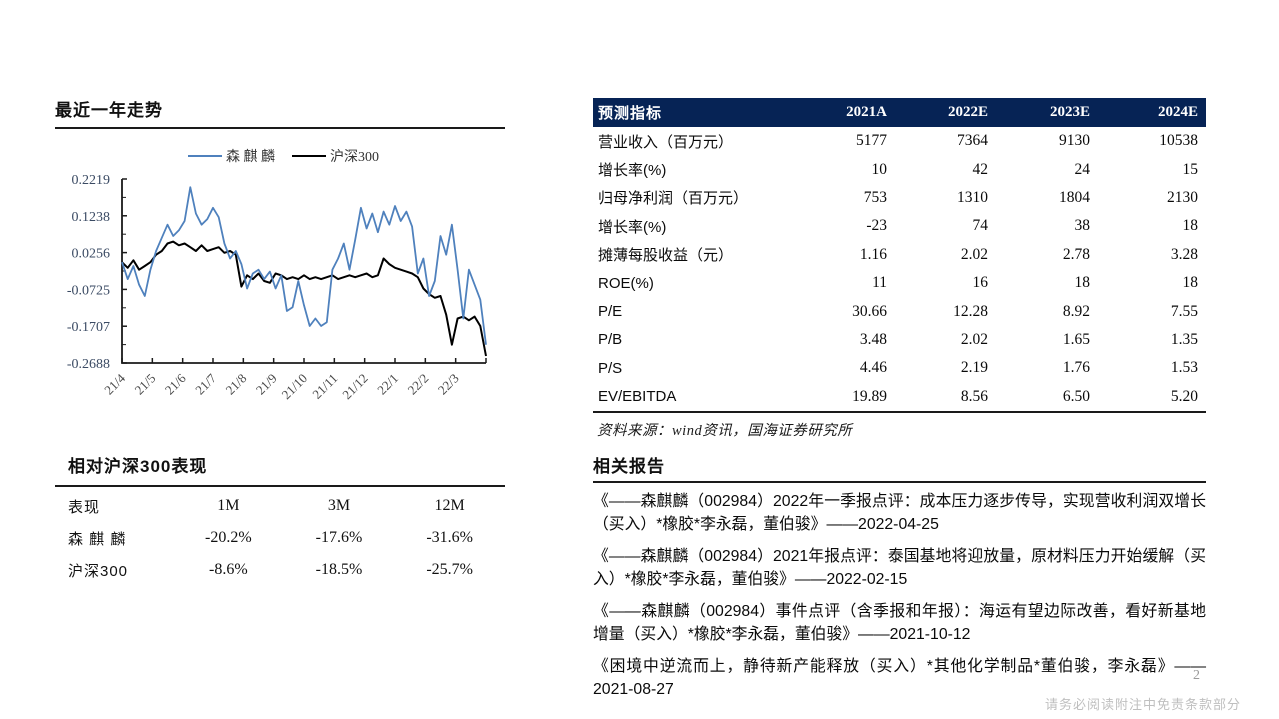 This screenshot has width=1279, height=719. What do you see at coordinates (228, 569) in the screenshot?
I see `row-value: -8.6%` at bounding box center [228, 569].